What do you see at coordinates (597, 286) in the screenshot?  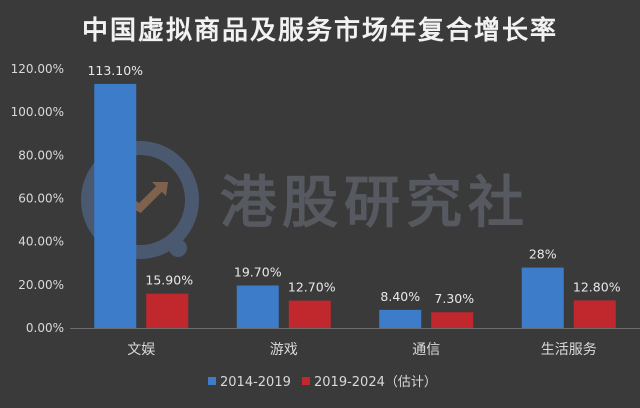 I see `data-label: 12.80%` at bounding box center [597, 286].